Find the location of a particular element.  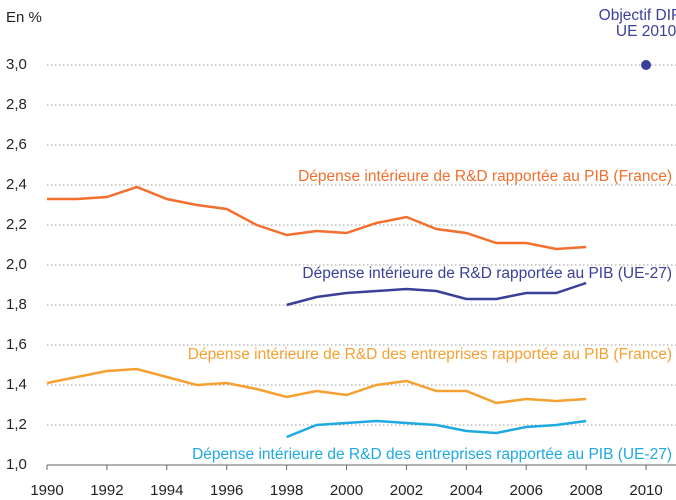

y-tick-label: 1,0 is located at coordinates (16, 464).